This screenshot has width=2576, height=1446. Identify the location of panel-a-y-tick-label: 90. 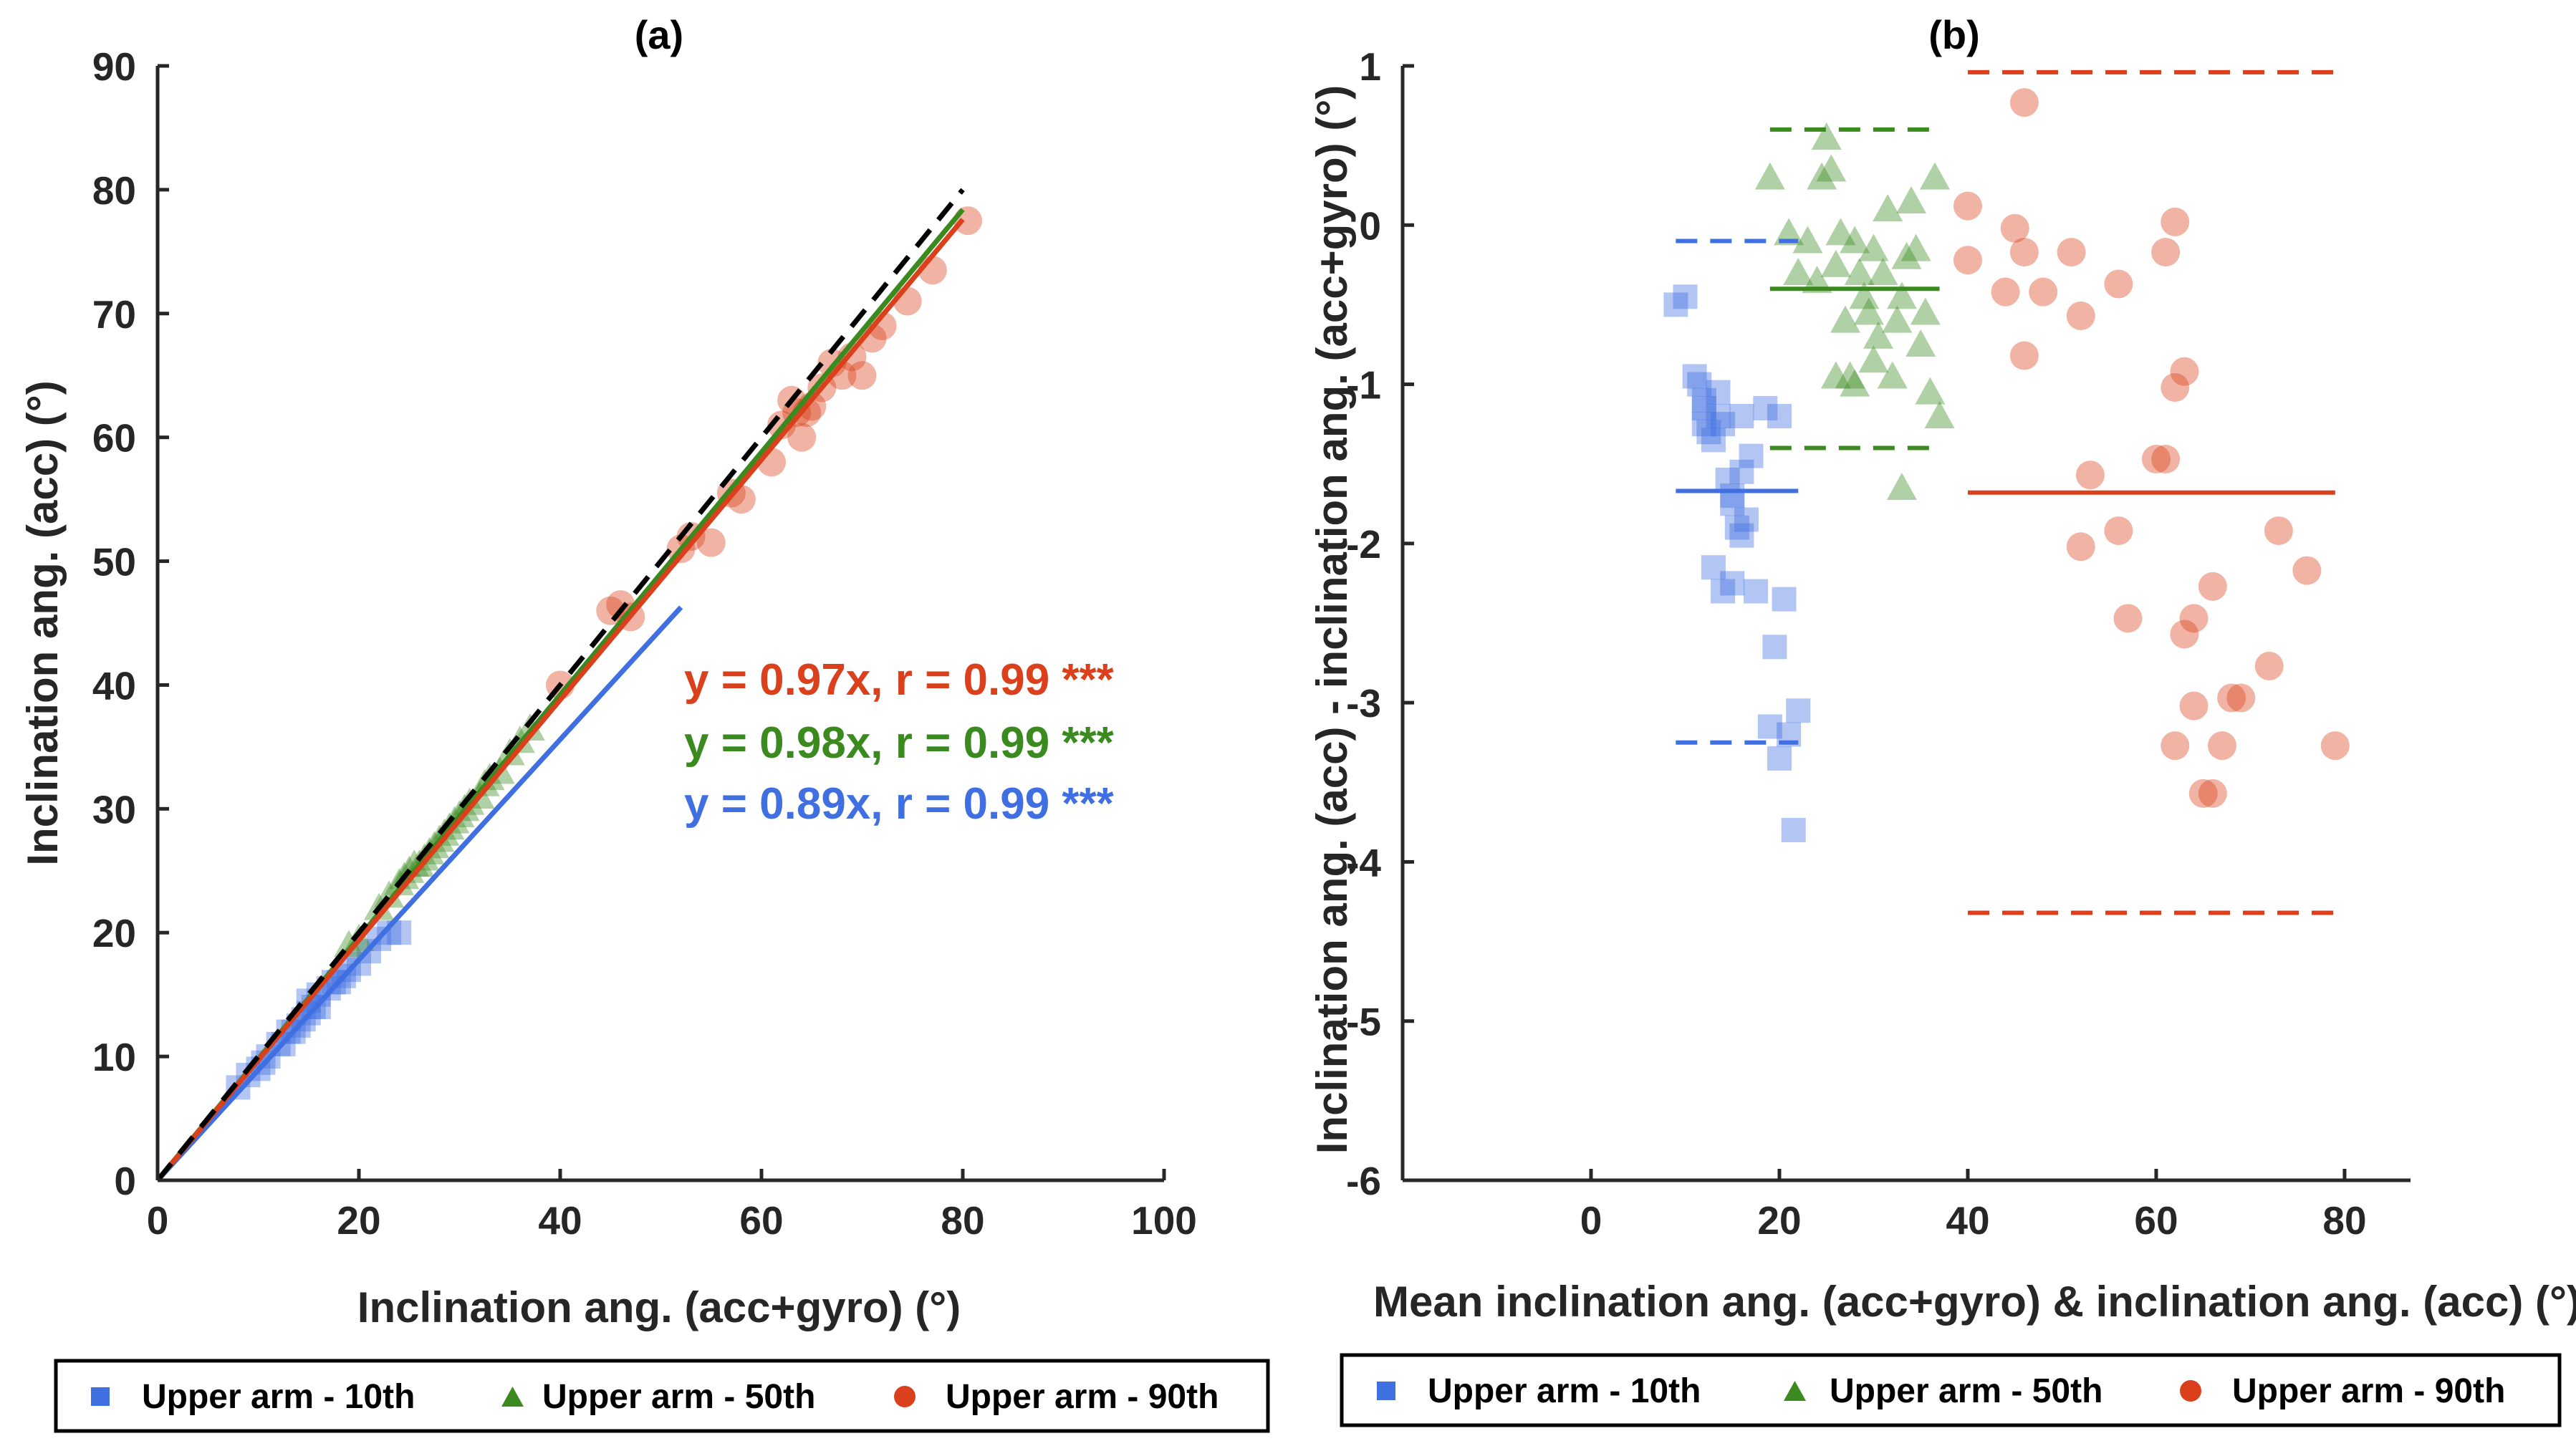
(114, 66).